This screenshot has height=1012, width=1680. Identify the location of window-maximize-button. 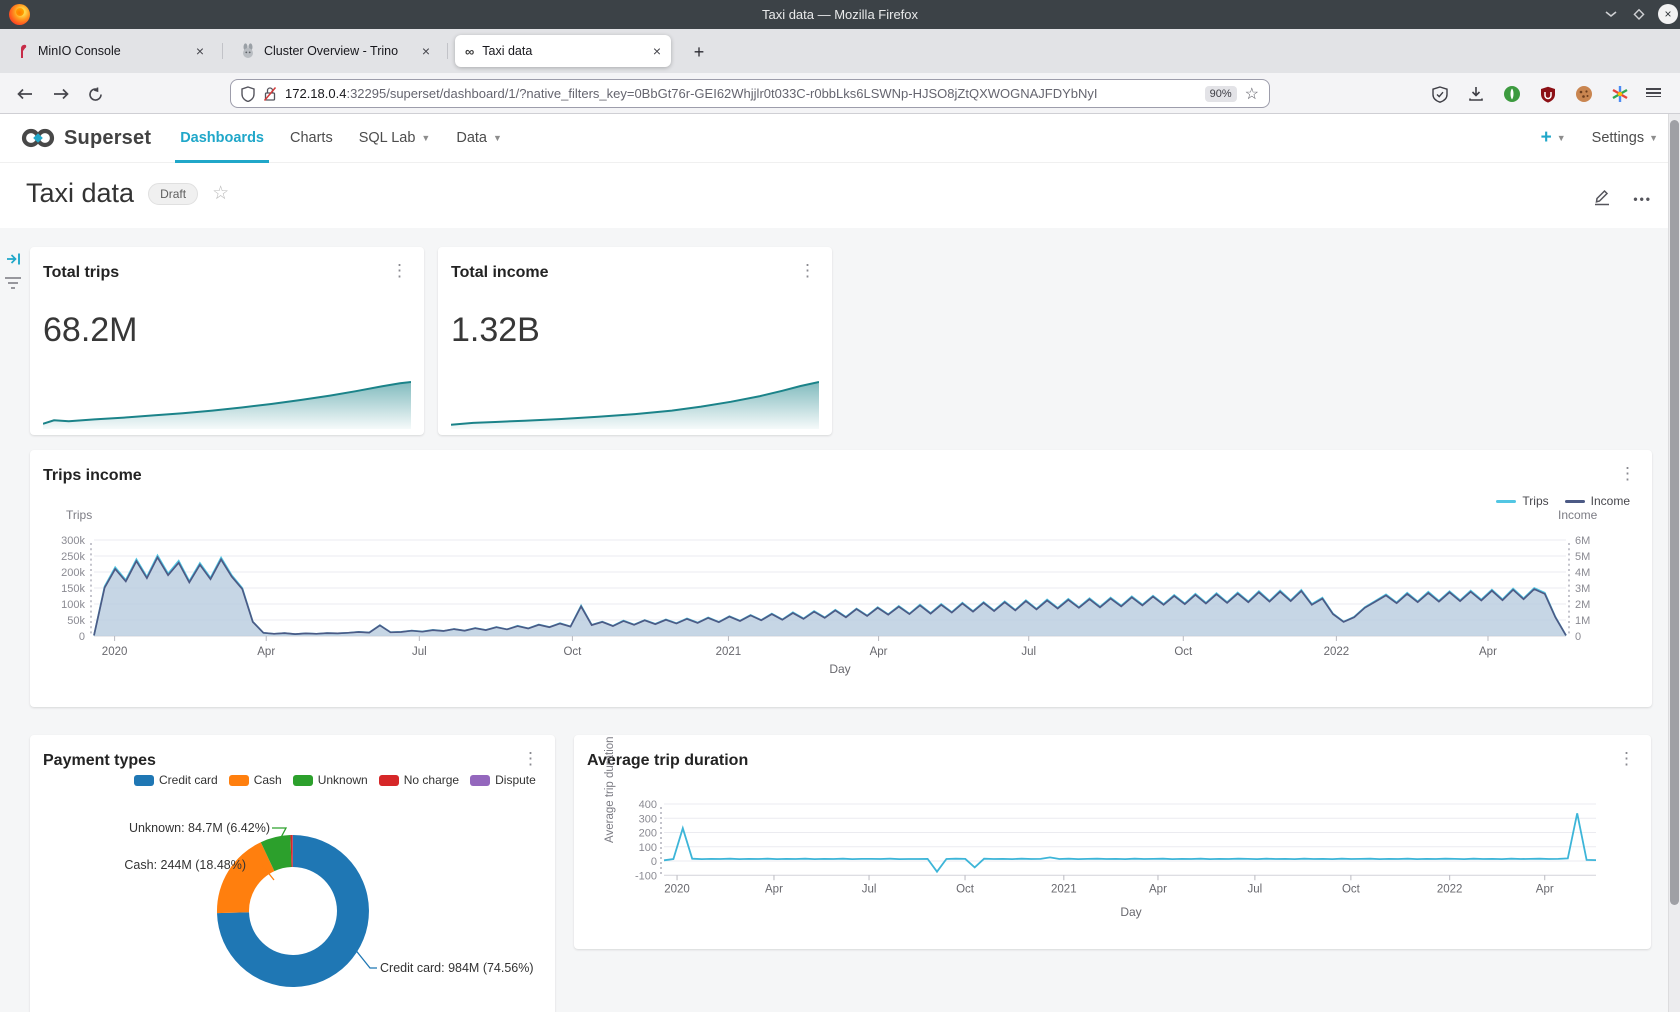
(1639, 14).